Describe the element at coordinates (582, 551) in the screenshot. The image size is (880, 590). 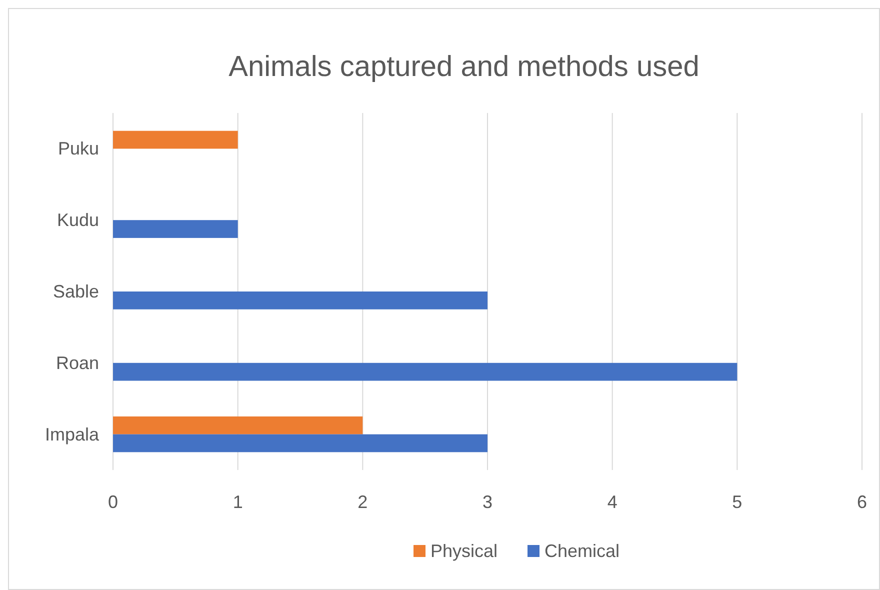
I see `legend-label: Chemical` at that location.